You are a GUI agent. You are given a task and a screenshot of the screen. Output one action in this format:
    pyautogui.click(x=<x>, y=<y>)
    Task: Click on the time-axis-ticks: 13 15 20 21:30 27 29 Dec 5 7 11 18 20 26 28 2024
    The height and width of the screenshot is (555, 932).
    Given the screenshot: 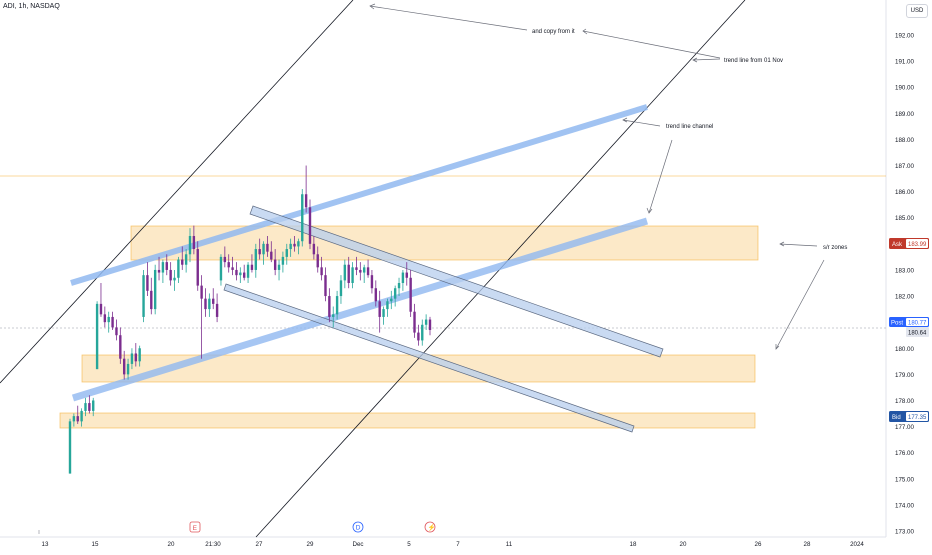 What is the action you would take?
    pyautogui.click(x=453, y=544)
    